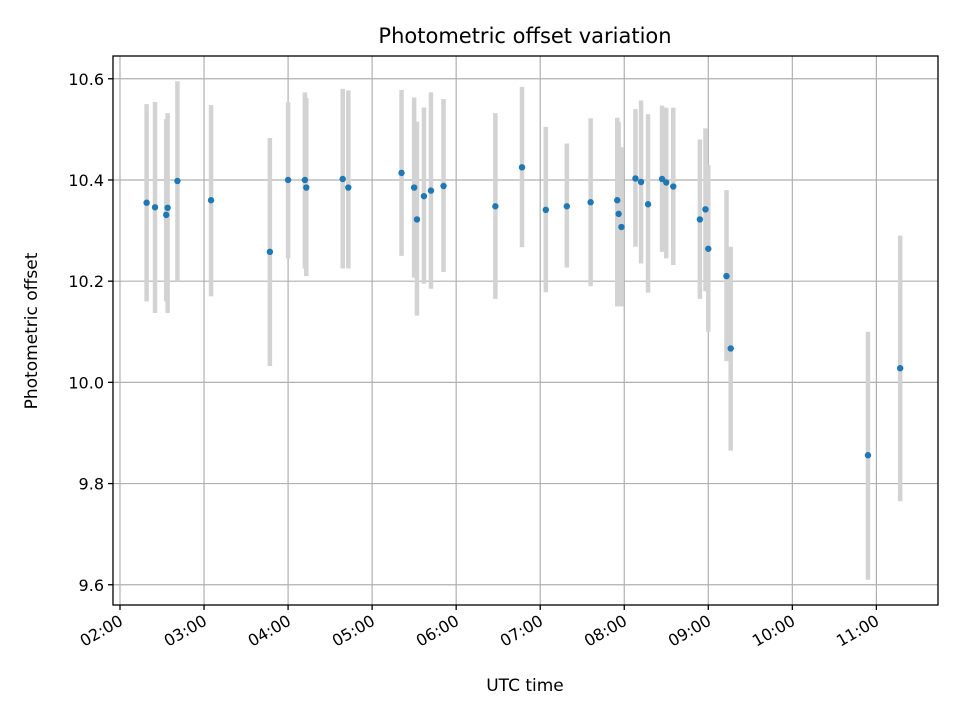 This screenshot has width=960, height=720. I want to click on y-axis-label: Photometric offset, so click(32, 330).